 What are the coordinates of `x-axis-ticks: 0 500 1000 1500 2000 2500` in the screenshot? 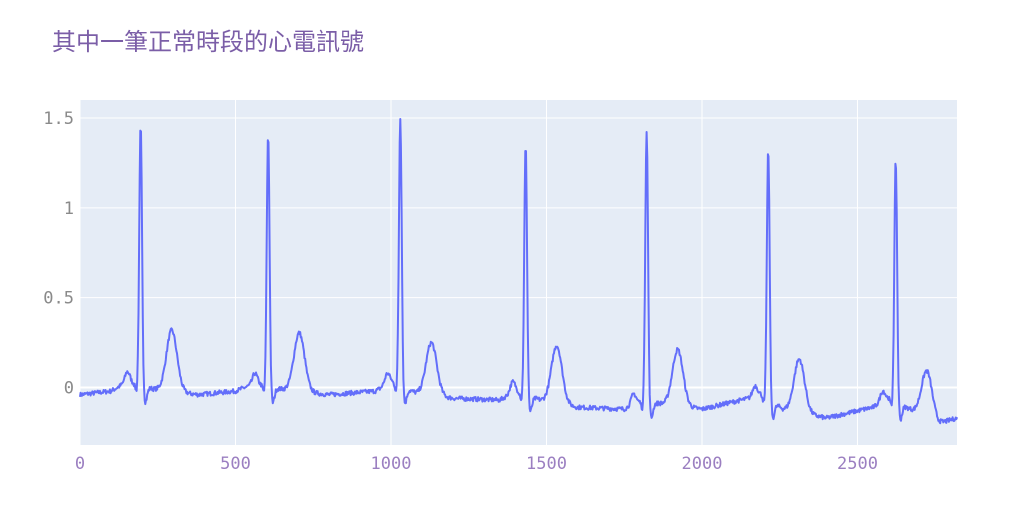 It's located at (476, 464).